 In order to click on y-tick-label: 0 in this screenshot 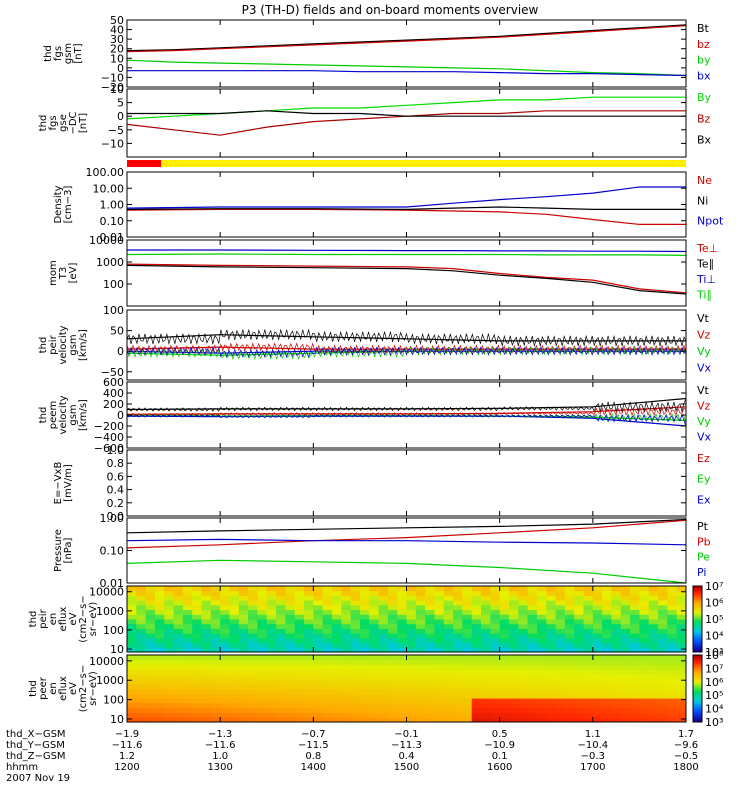, I will do `click(120, 68)`.